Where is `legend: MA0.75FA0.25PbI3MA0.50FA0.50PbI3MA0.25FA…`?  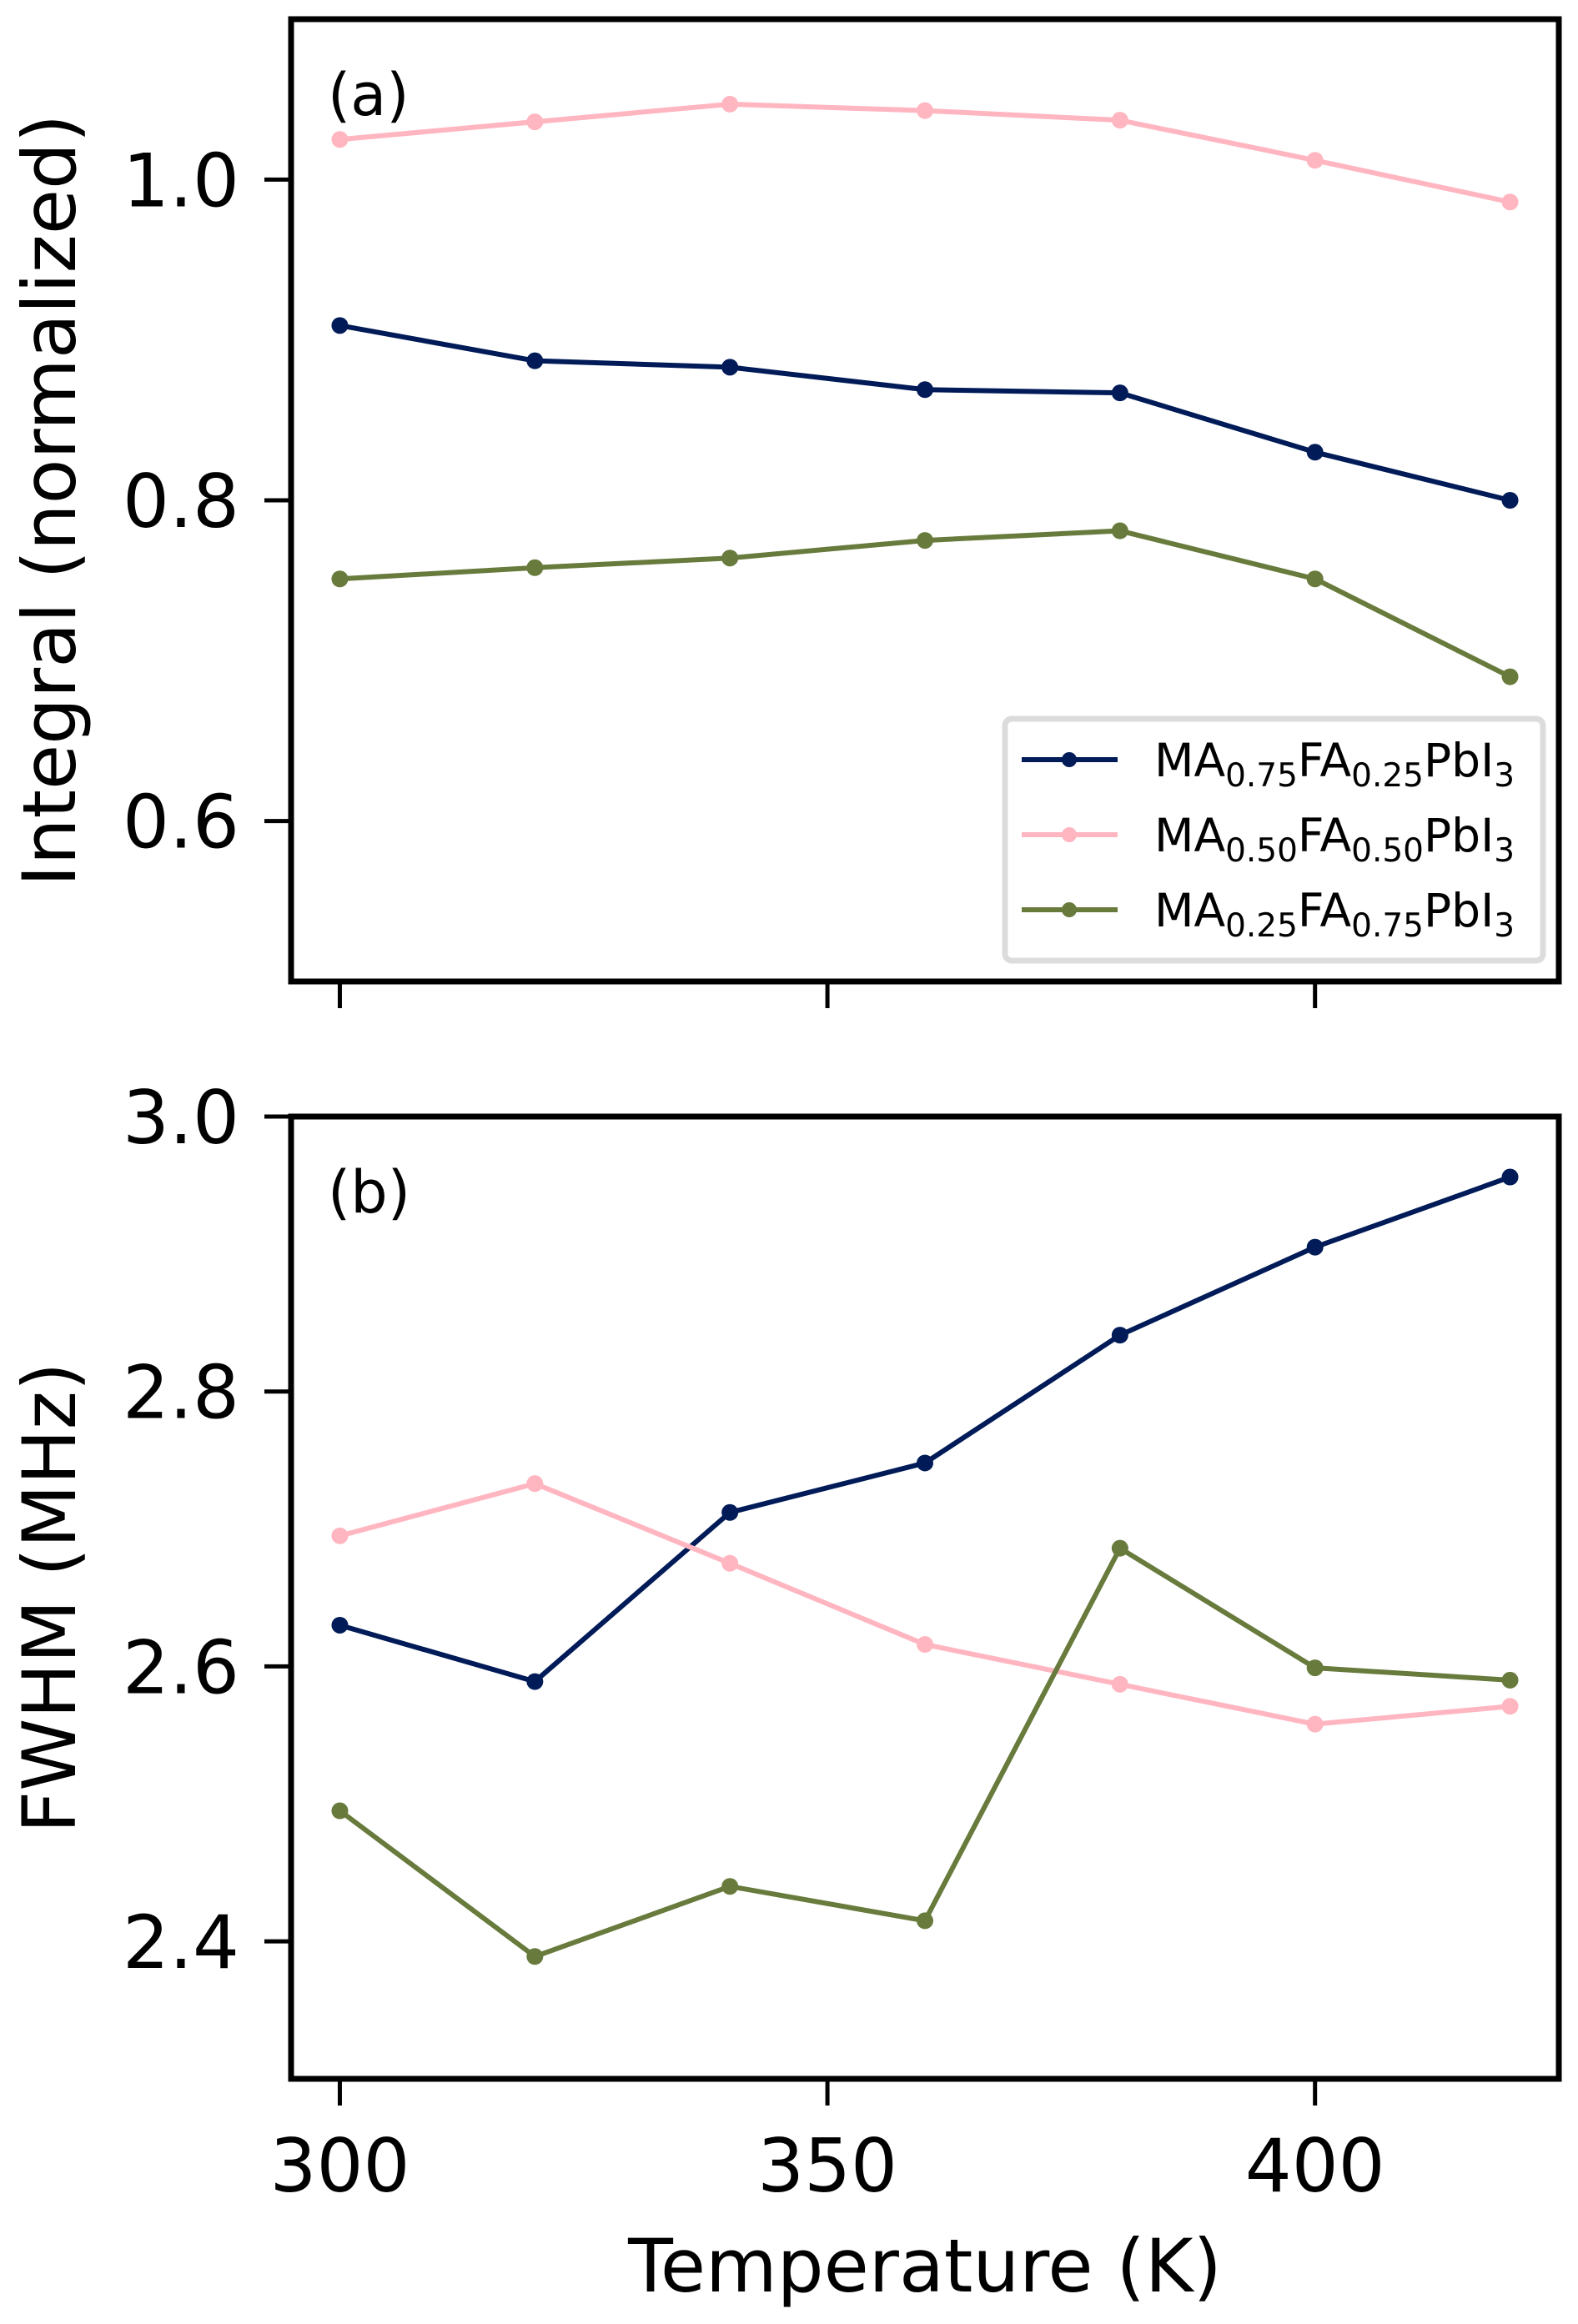
legend: MA0.75FA0.25PbI3MA0.50FA0.50PbI3MA0.25FA… is located at coordinates (1274, 839).